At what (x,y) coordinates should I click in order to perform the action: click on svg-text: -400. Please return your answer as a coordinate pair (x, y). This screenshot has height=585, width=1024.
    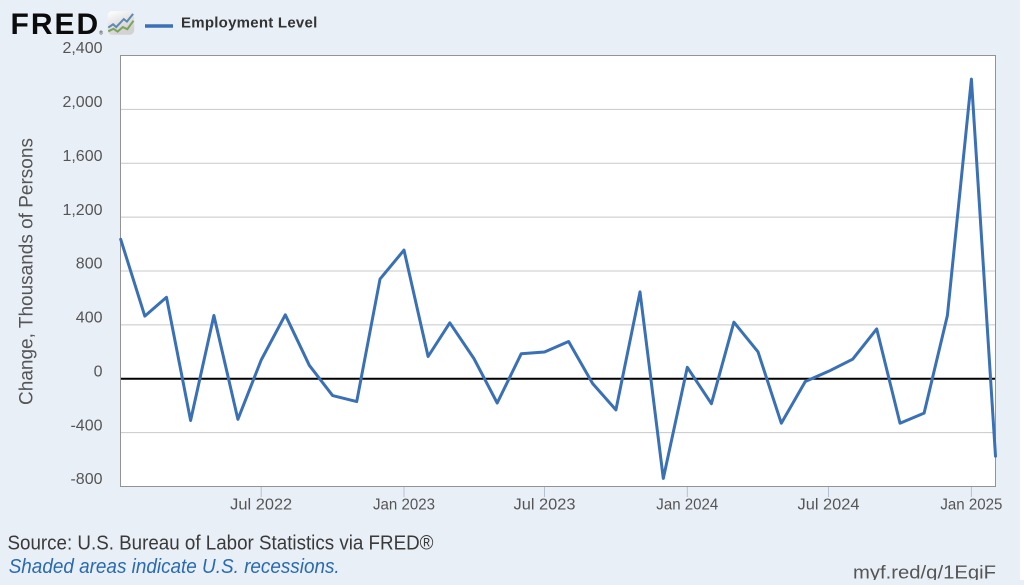
    Looking at the image, I should click on (86, 425).